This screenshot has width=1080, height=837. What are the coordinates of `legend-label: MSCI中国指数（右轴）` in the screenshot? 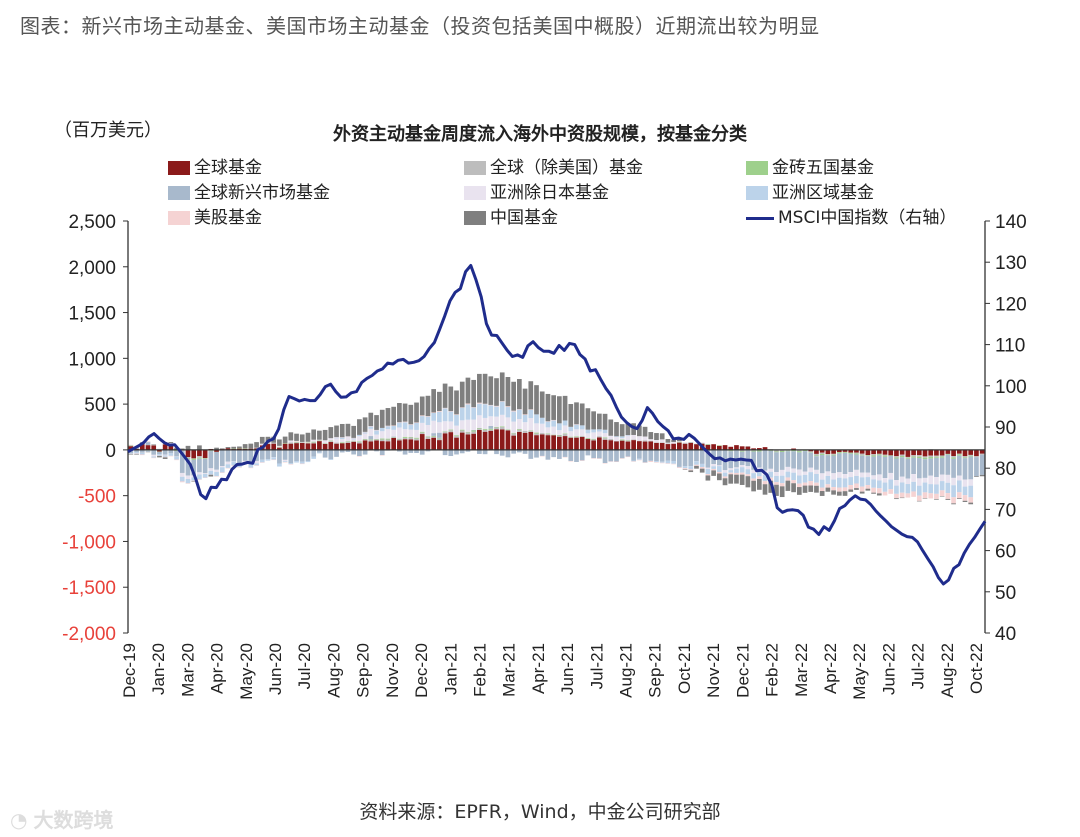 It's located at (867, 218).